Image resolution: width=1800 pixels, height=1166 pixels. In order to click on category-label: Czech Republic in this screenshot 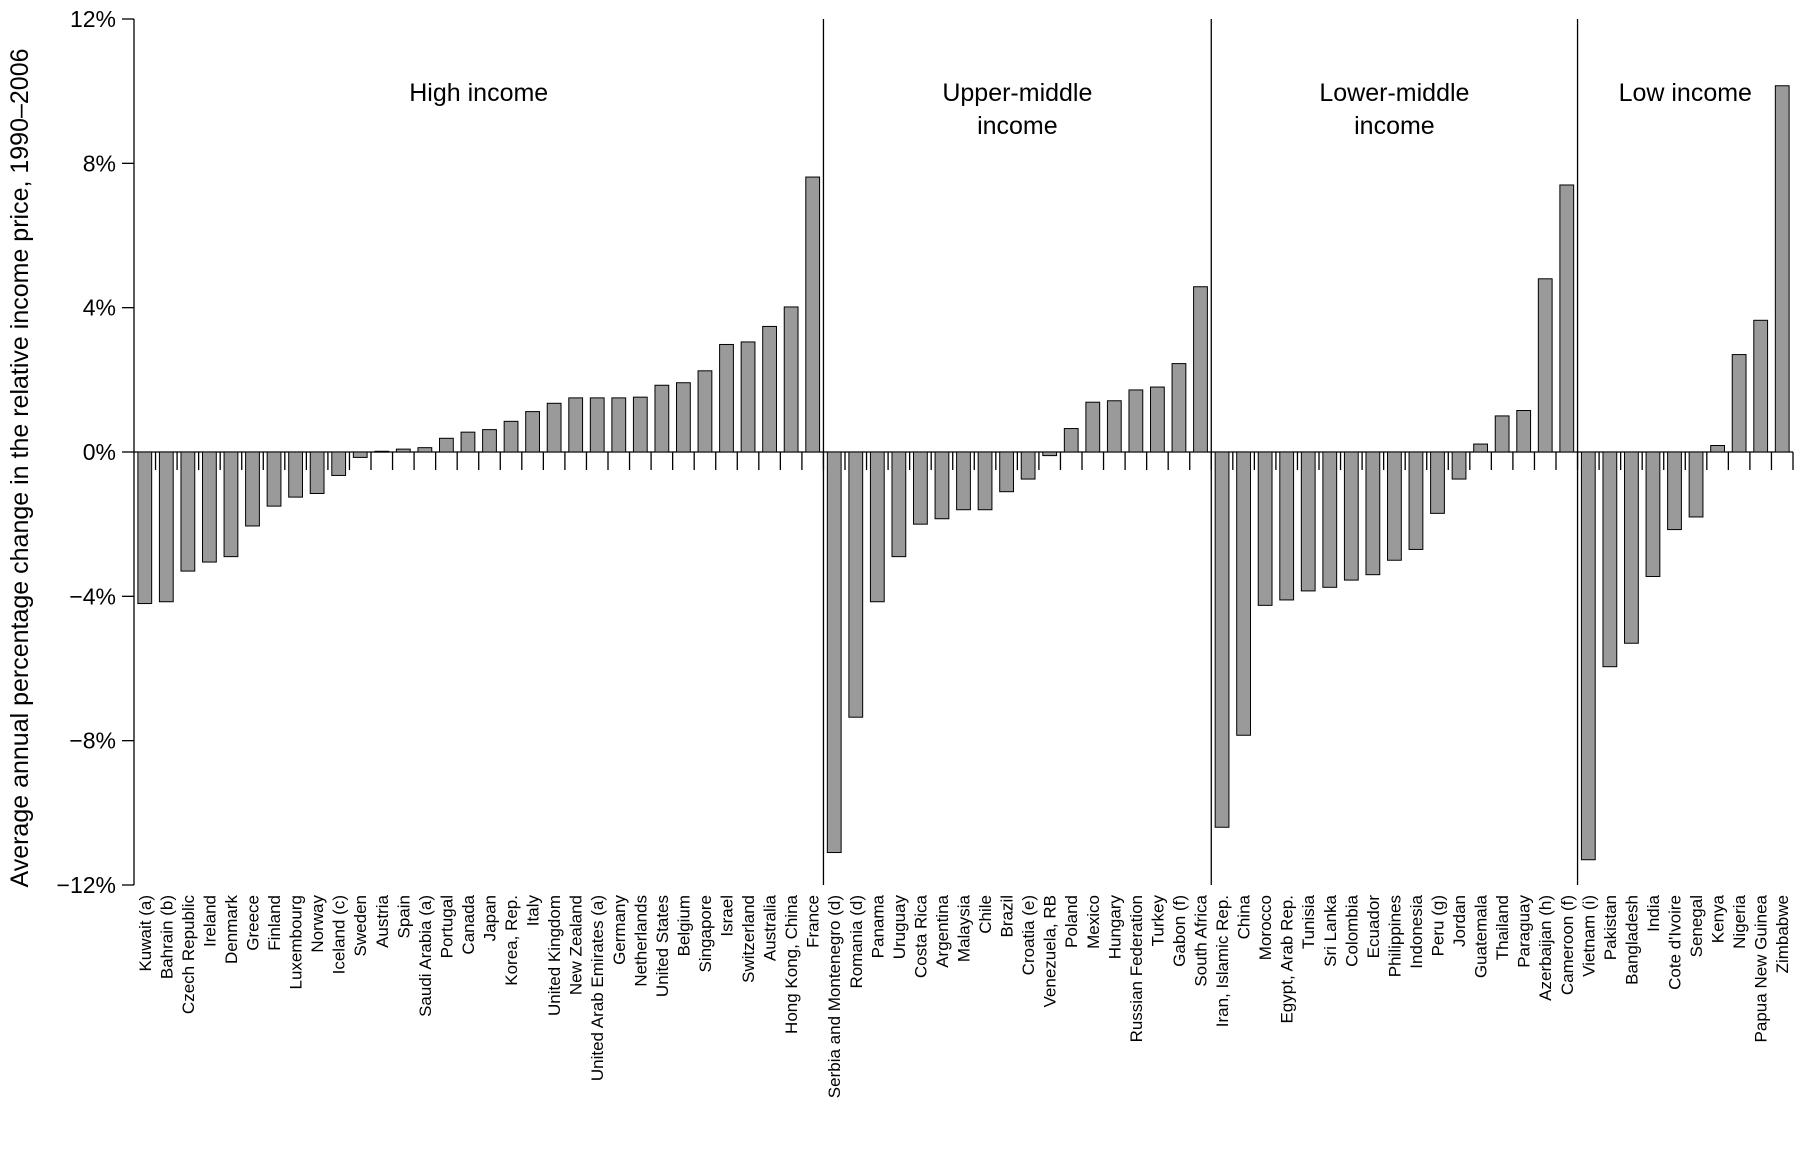, I will do `click(188, 955)`.